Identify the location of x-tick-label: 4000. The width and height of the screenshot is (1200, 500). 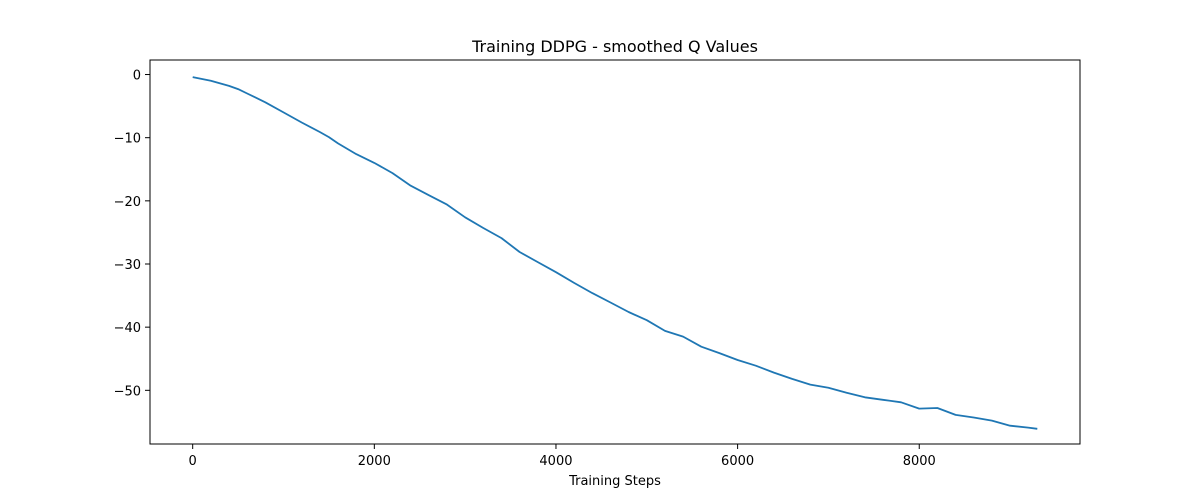
(555, 461).